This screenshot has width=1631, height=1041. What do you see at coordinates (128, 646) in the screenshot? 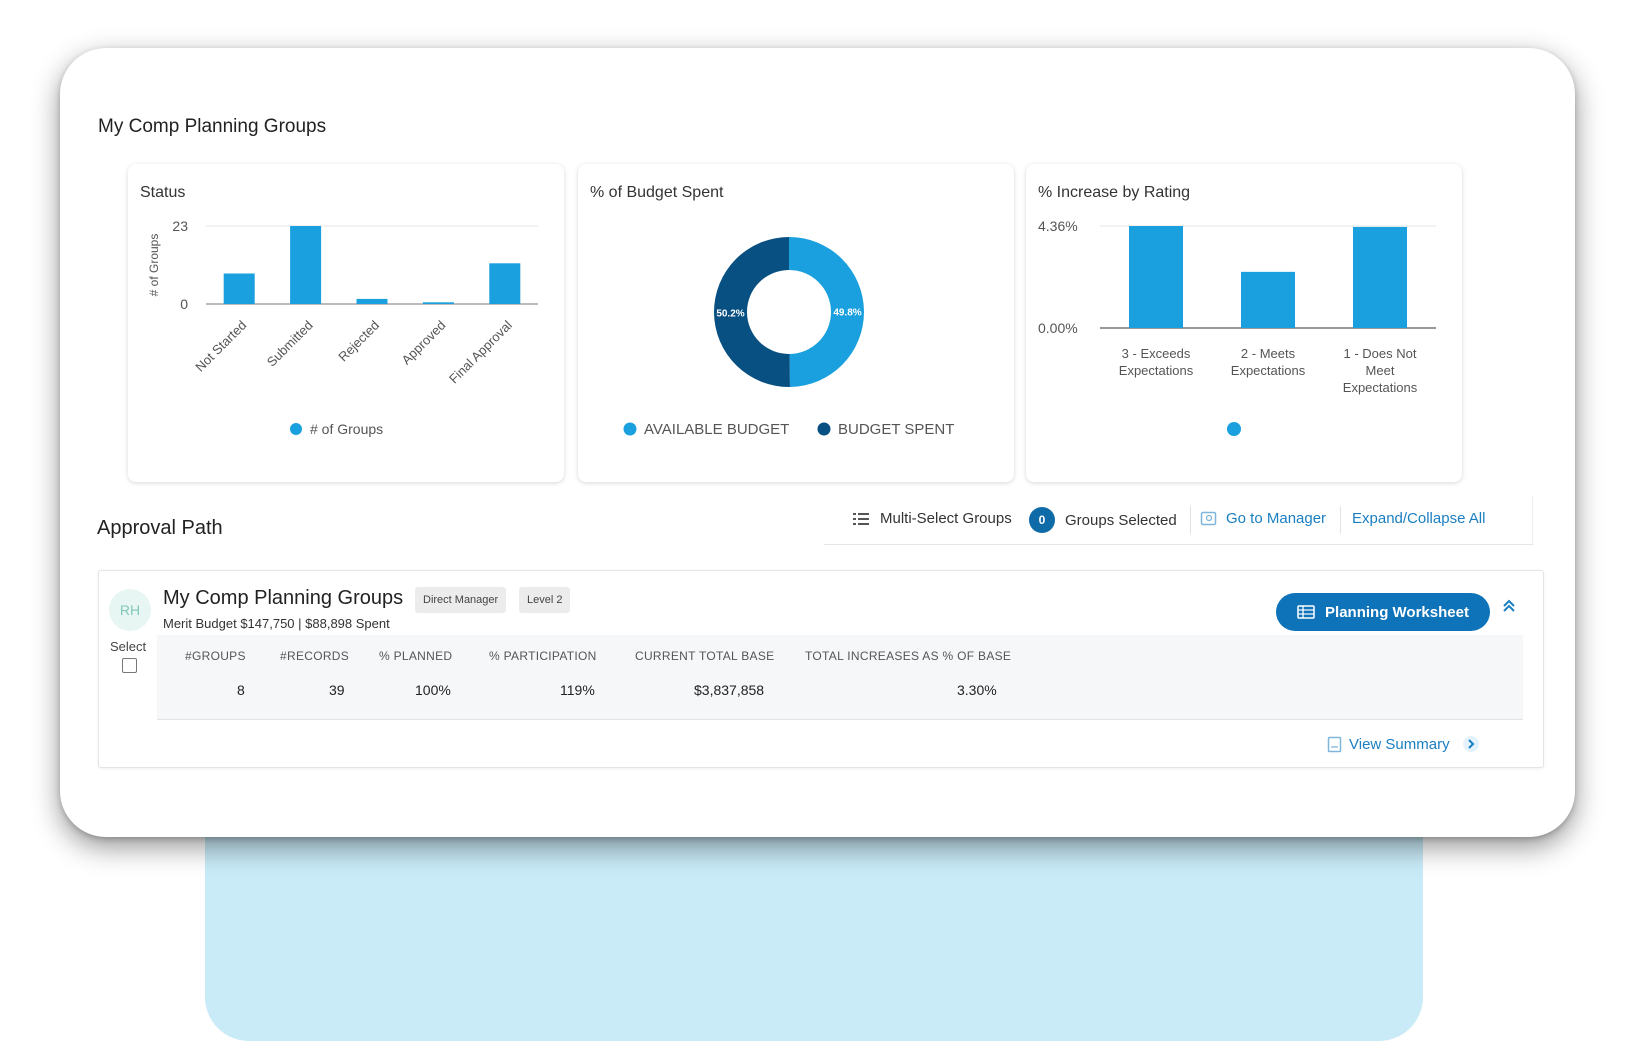
I see `select-label: Select` at bounding box center [128, 646].